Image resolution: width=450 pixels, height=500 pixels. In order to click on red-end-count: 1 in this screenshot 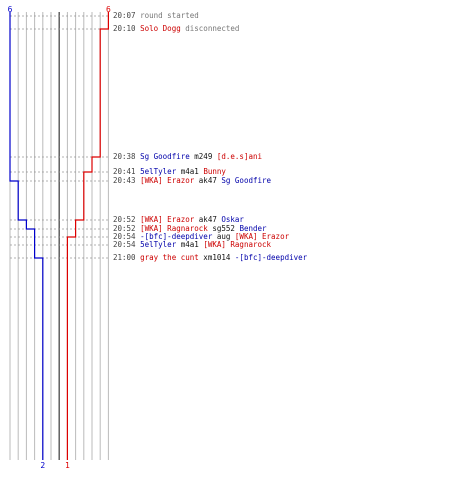, I will do `click(67, 465)`.